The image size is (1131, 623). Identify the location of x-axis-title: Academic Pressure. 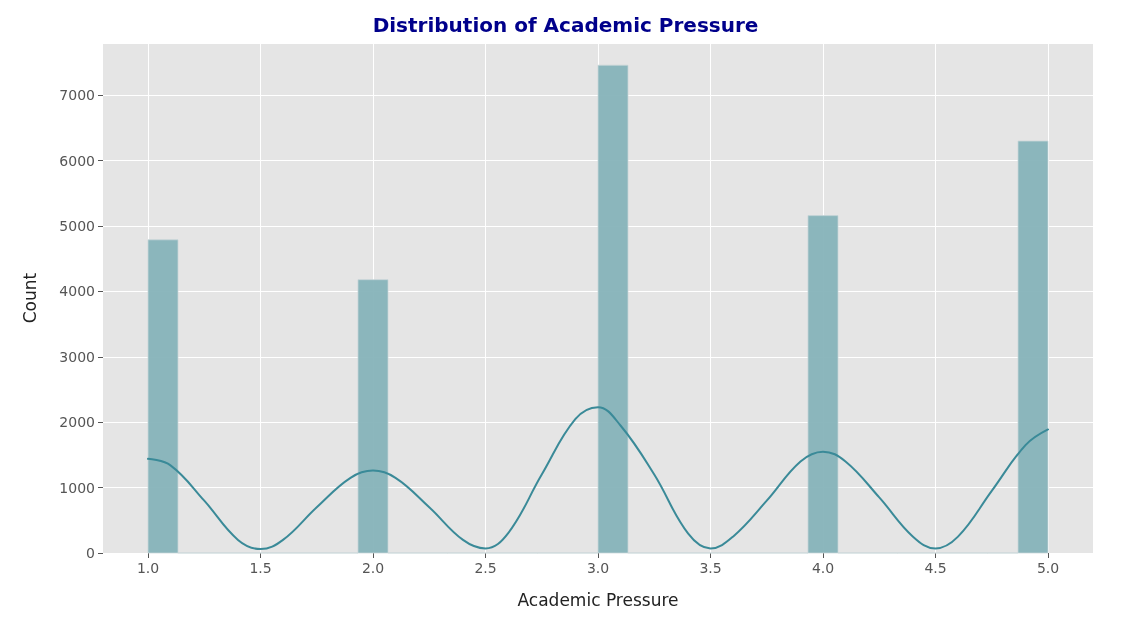
(598, 599).